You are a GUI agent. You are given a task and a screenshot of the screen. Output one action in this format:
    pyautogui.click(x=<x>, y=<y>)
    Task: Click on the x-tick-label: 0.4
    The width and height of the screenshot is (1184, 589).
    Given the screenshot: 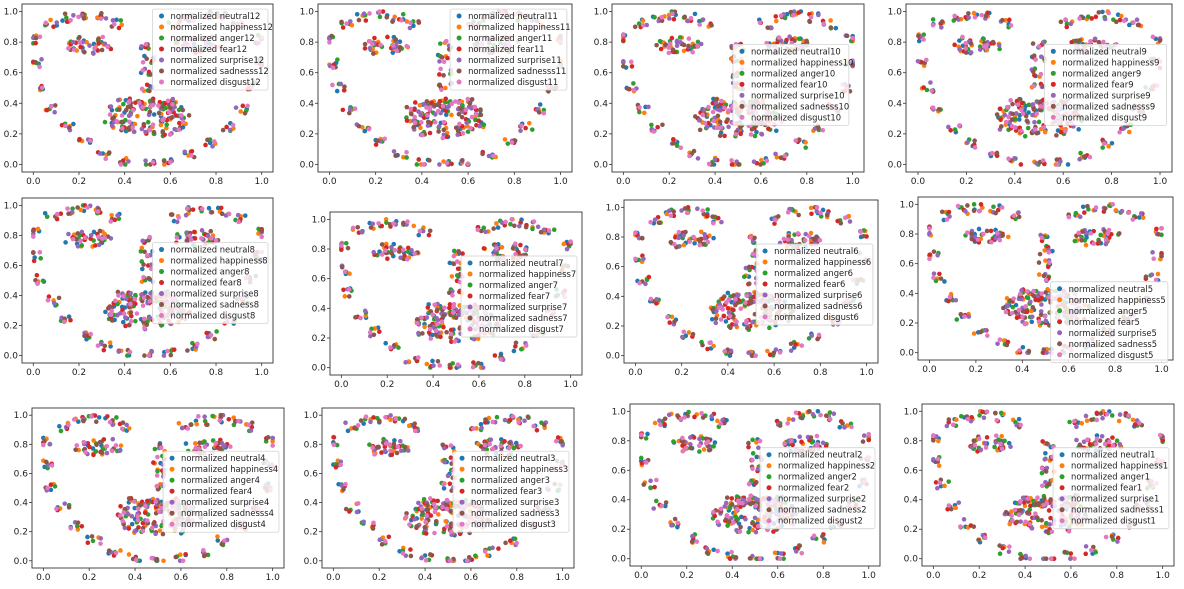 What is the action you would take?
    pyautogui.click(x=422, y=182)
    